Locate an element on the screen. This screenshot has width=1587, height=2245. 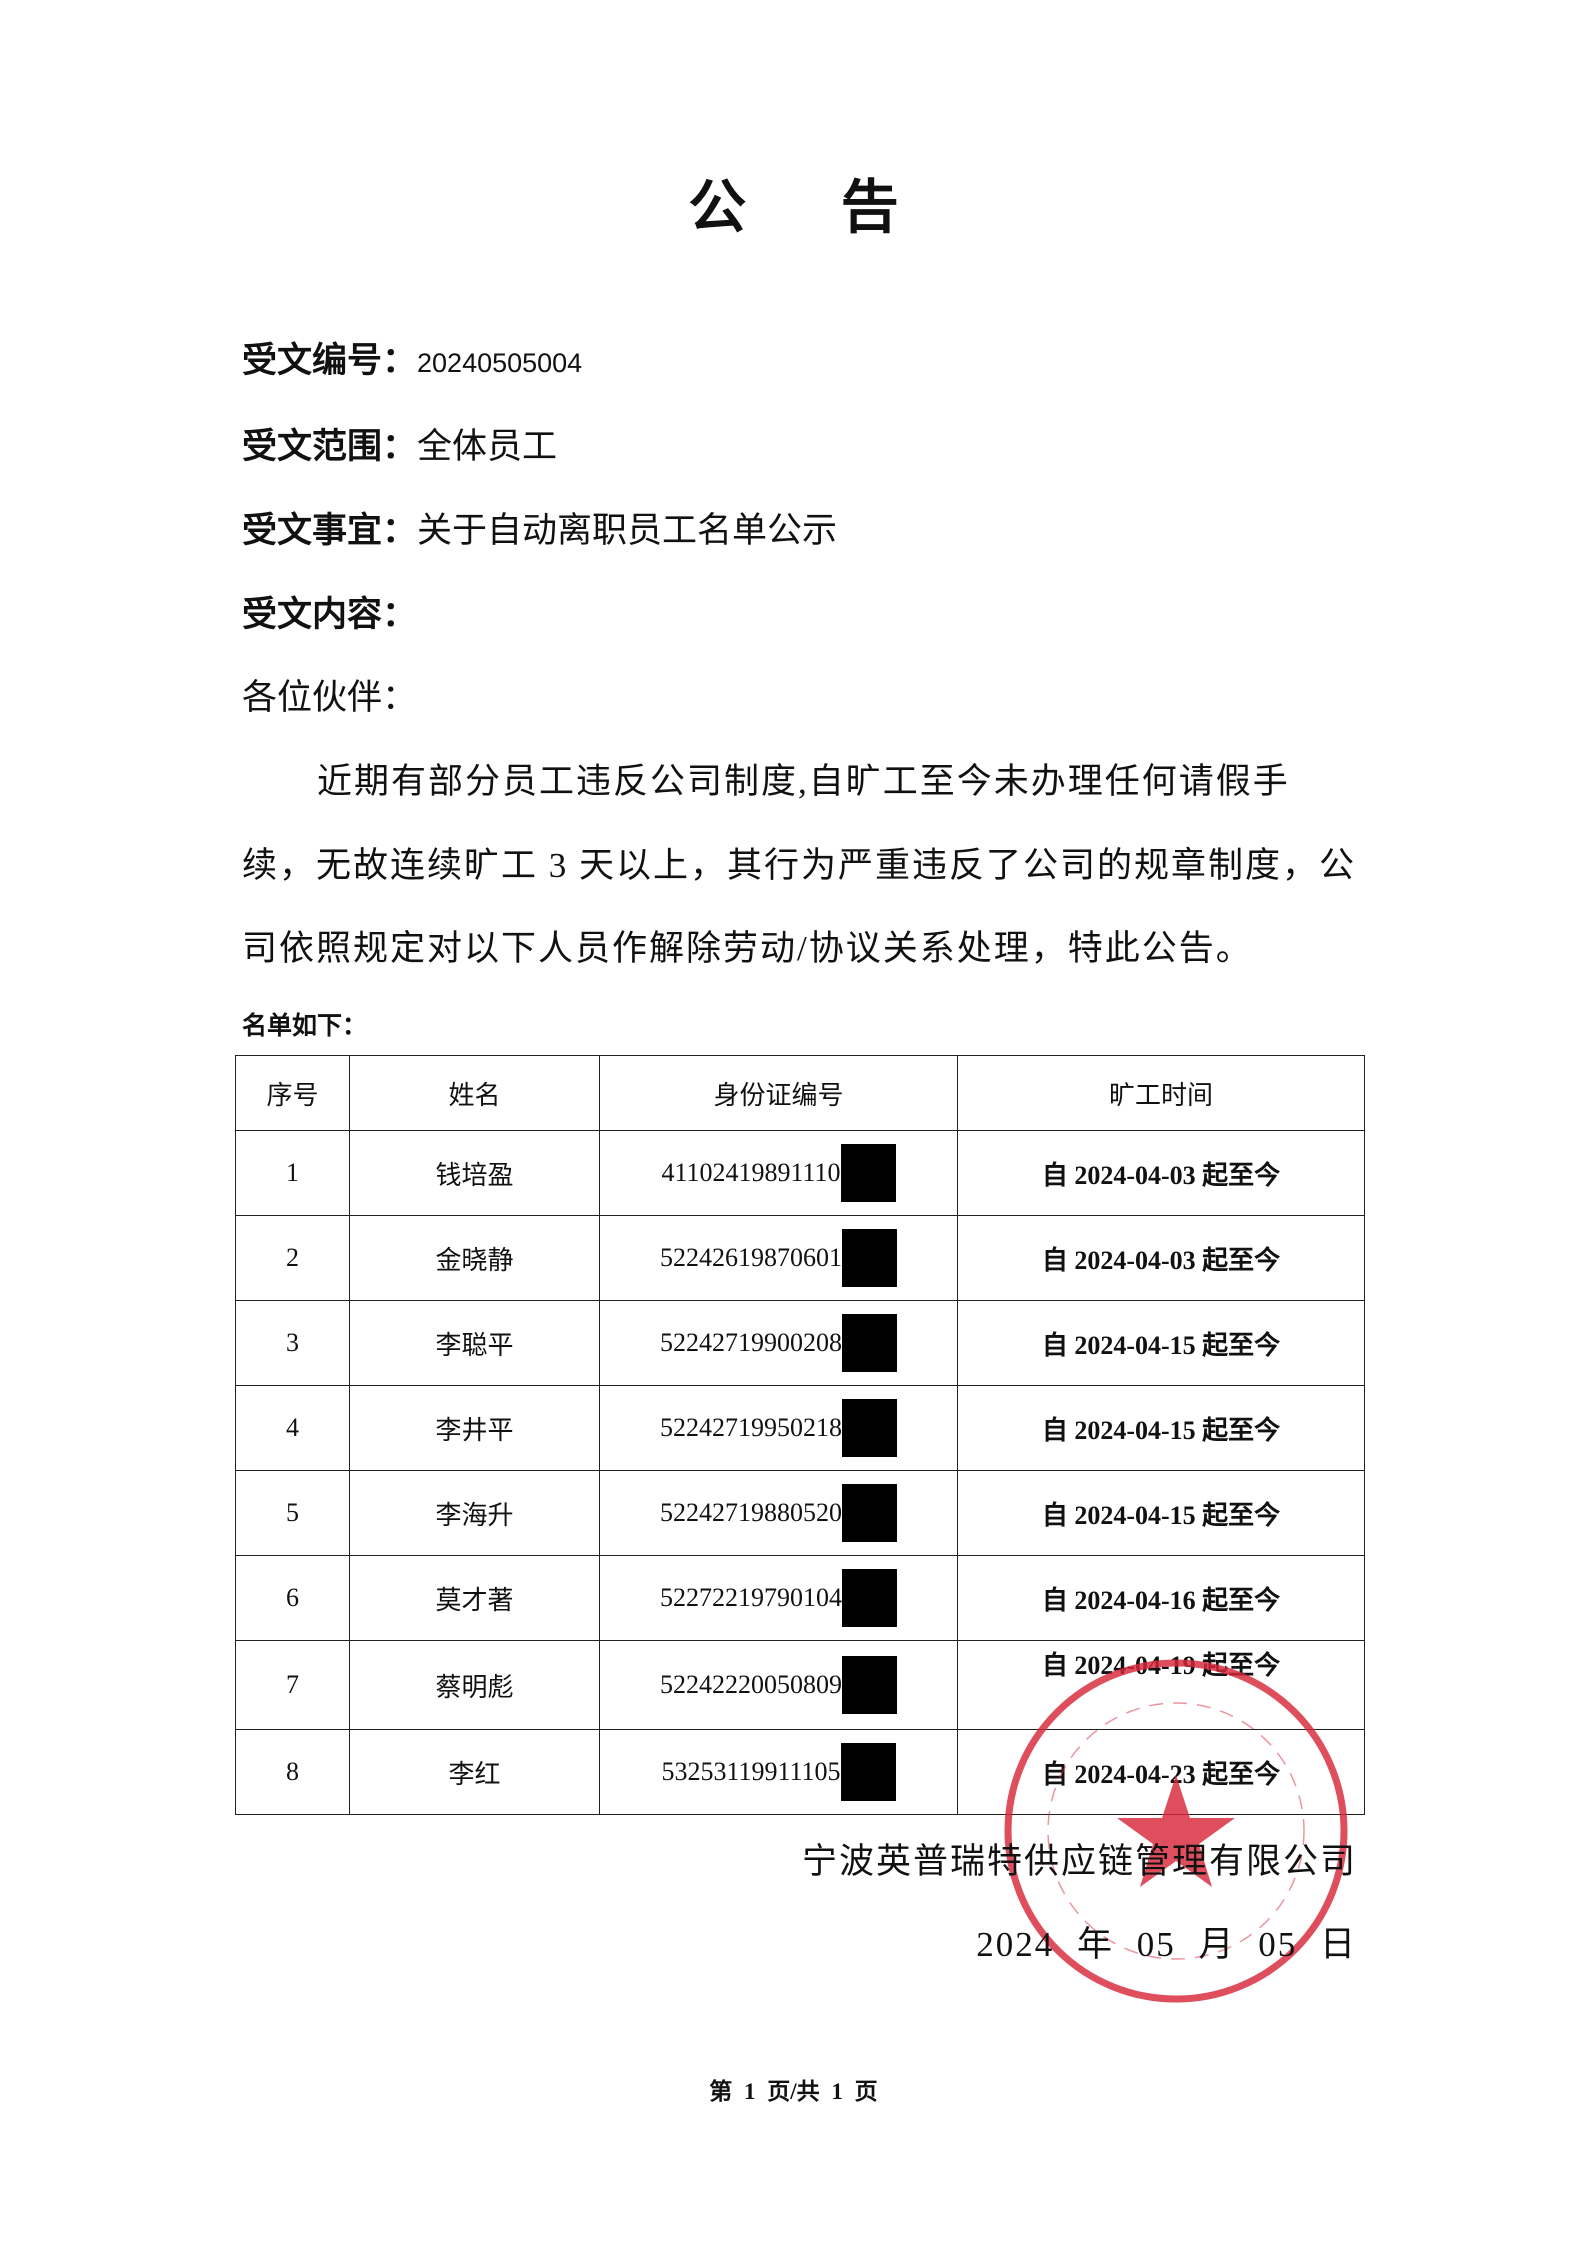
table-row: 8 李红 53253119911105 自 2024-04-23 起至今 is located at coordinates (800, 1772).